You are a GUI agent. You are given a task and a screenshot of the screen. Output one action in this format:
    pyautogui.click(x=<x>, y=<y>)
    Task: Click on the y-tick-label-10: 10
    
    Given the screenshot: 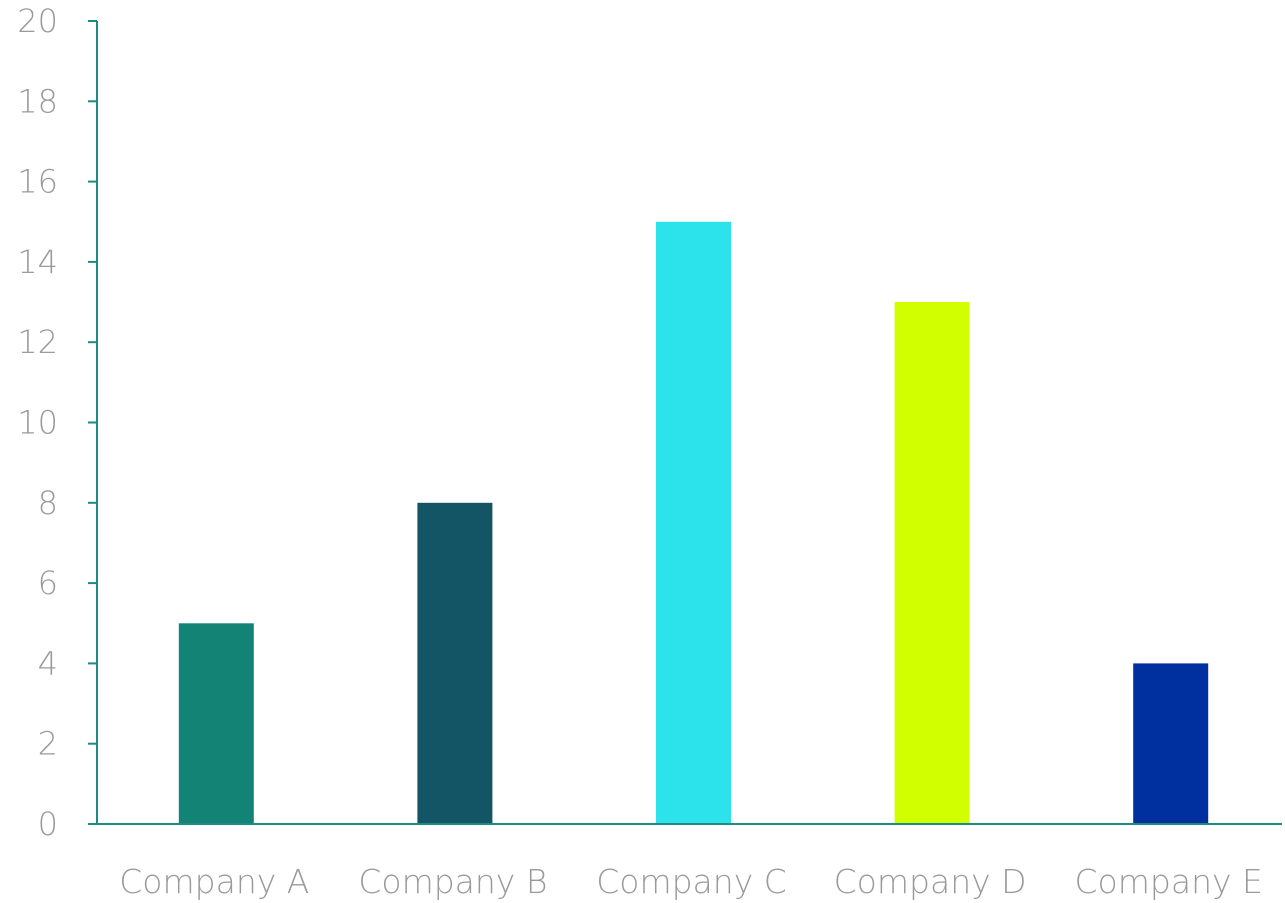 What is the action you would take?
    pyautogui.click(x=37, y=423)
    